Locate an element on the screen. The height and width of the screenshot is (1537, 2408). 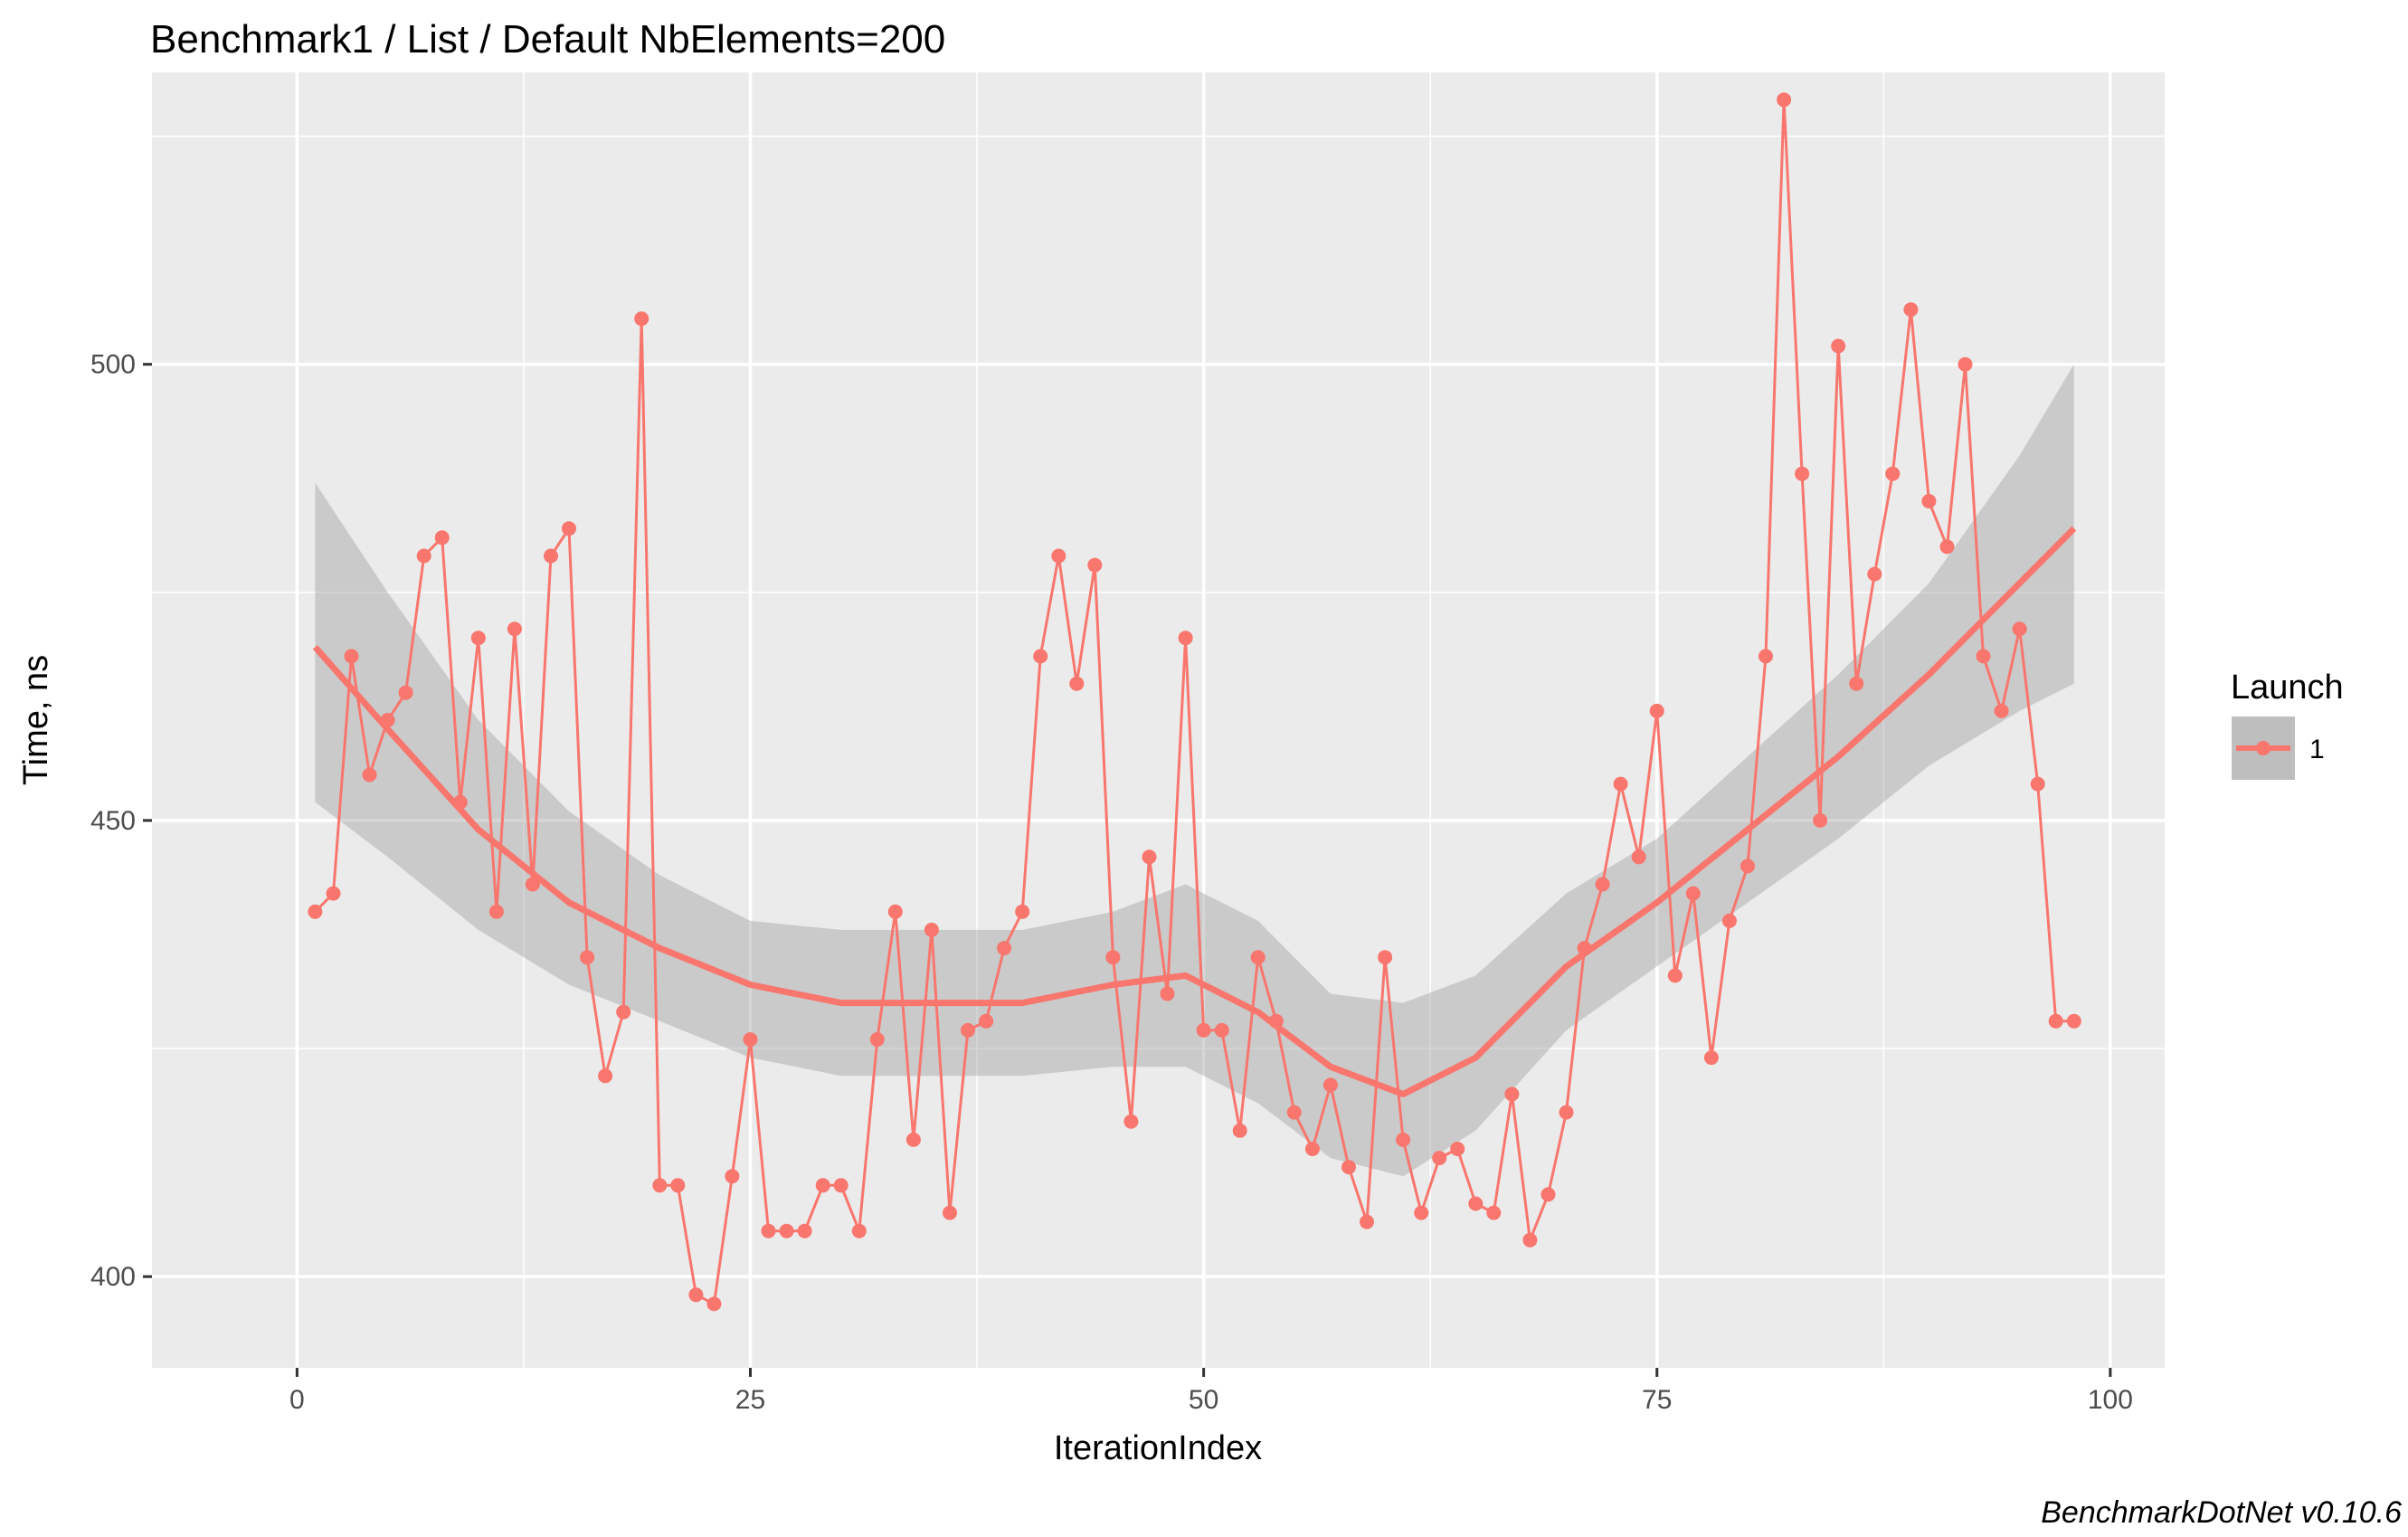
y-axis-title: Time, ns is located at coordinates (36, 720).